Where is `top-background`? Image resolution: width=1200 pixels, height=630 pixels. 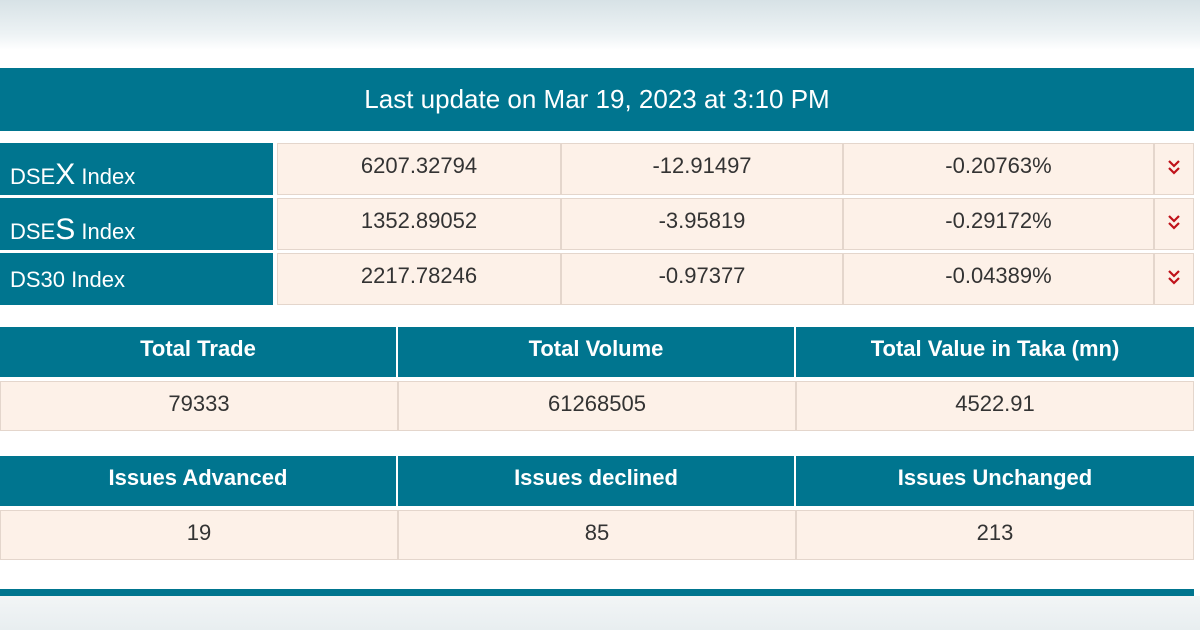
top-background is located at coordinates (600, 25).